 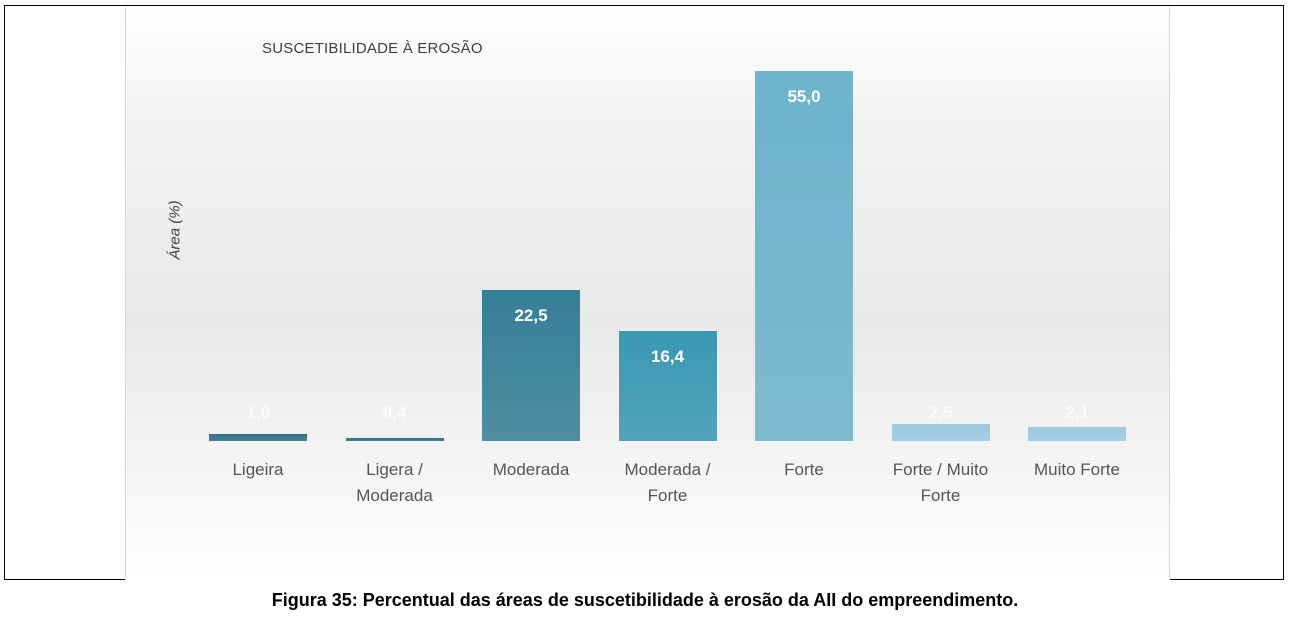 I want to click on x-tick-label: Muito Forte, so click(x=1077, y=469).